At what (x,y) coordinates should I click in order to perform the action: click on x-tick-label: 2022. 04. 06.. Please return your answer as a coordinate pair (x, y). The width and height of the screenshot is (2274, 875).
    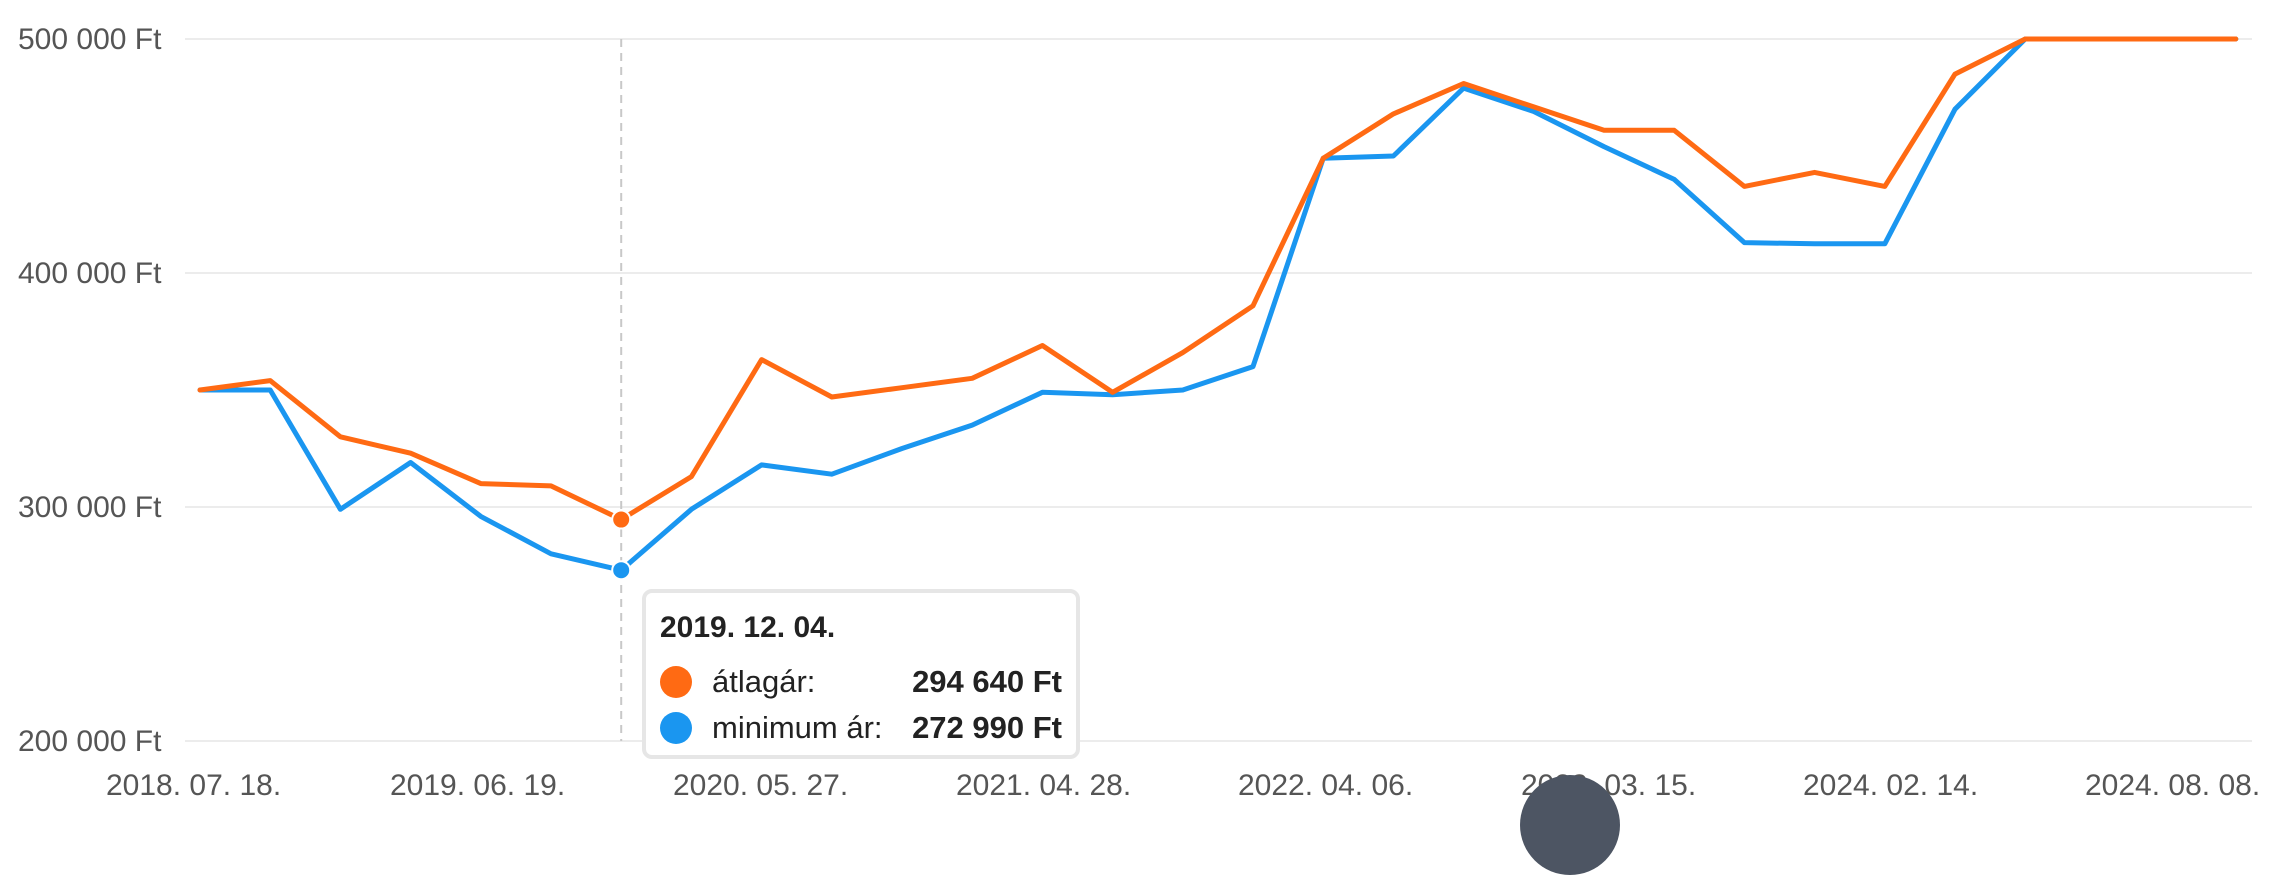
    Looking at the image, I should click on (1325, 785).